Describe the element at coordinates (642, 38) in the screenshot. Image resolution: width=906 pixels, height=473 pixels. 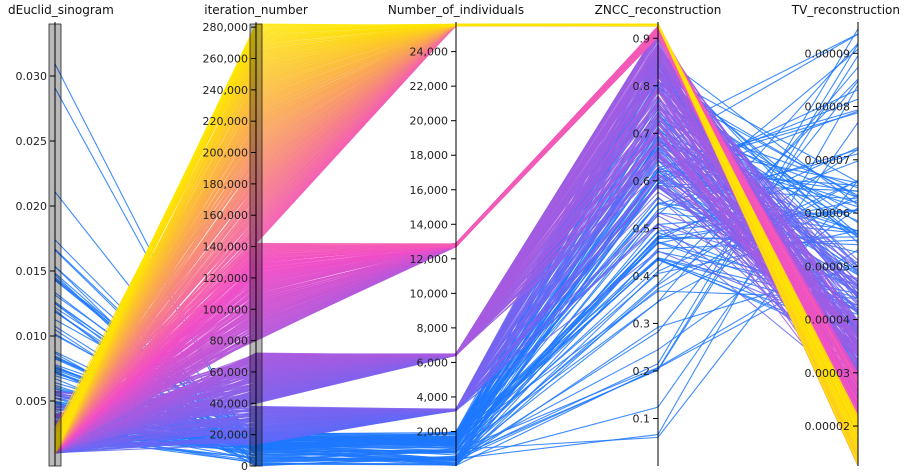
I see `tick-label: 0.9` at that location.